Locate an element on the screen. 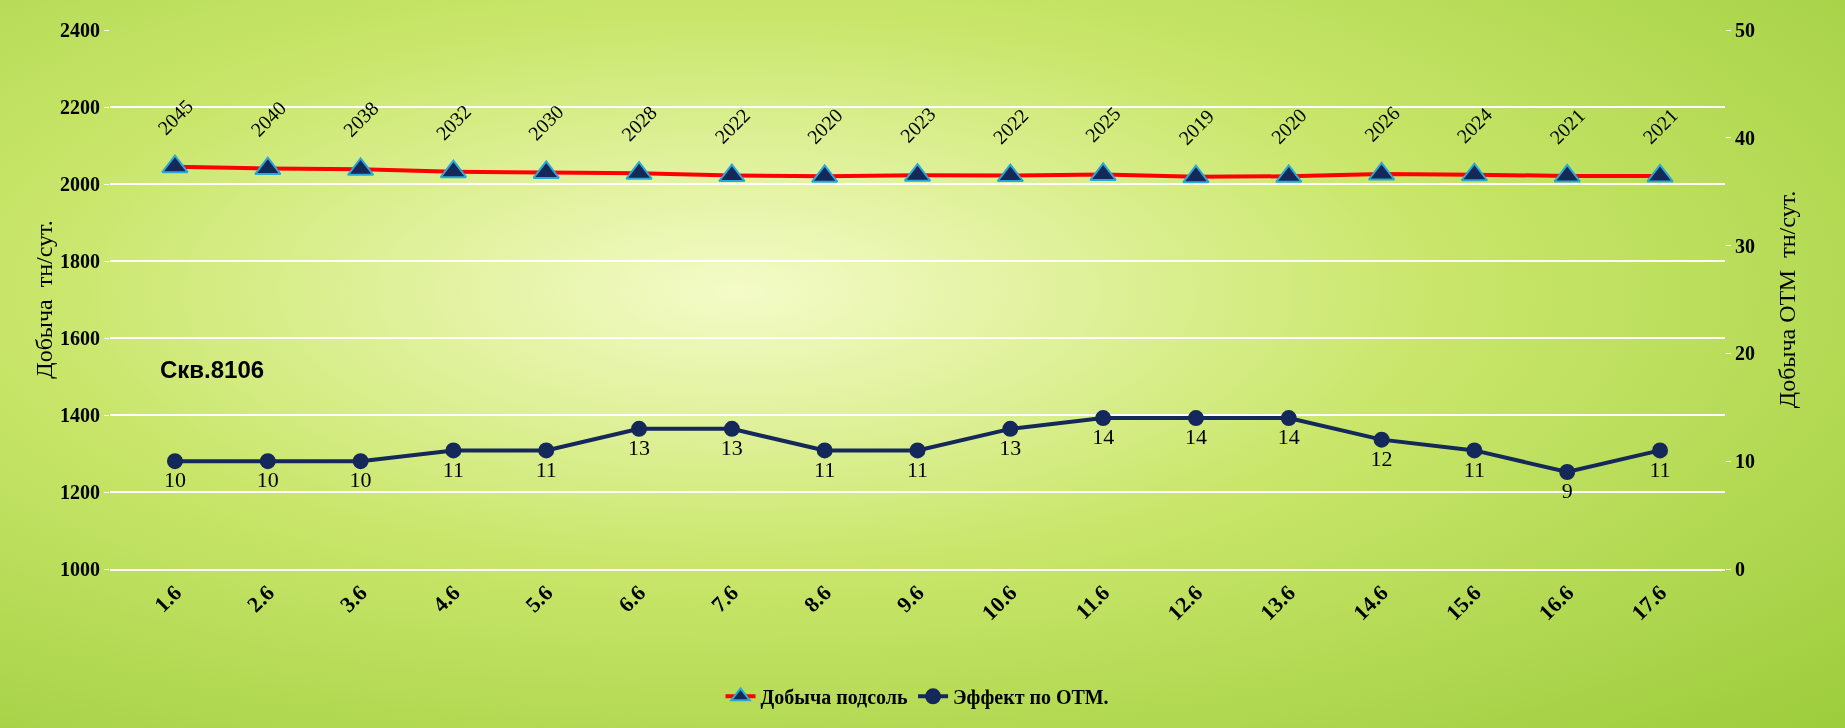 This screenshot has height=728, width=1845. x-tick-label: 10.6 is located at coordinates (999, 602).